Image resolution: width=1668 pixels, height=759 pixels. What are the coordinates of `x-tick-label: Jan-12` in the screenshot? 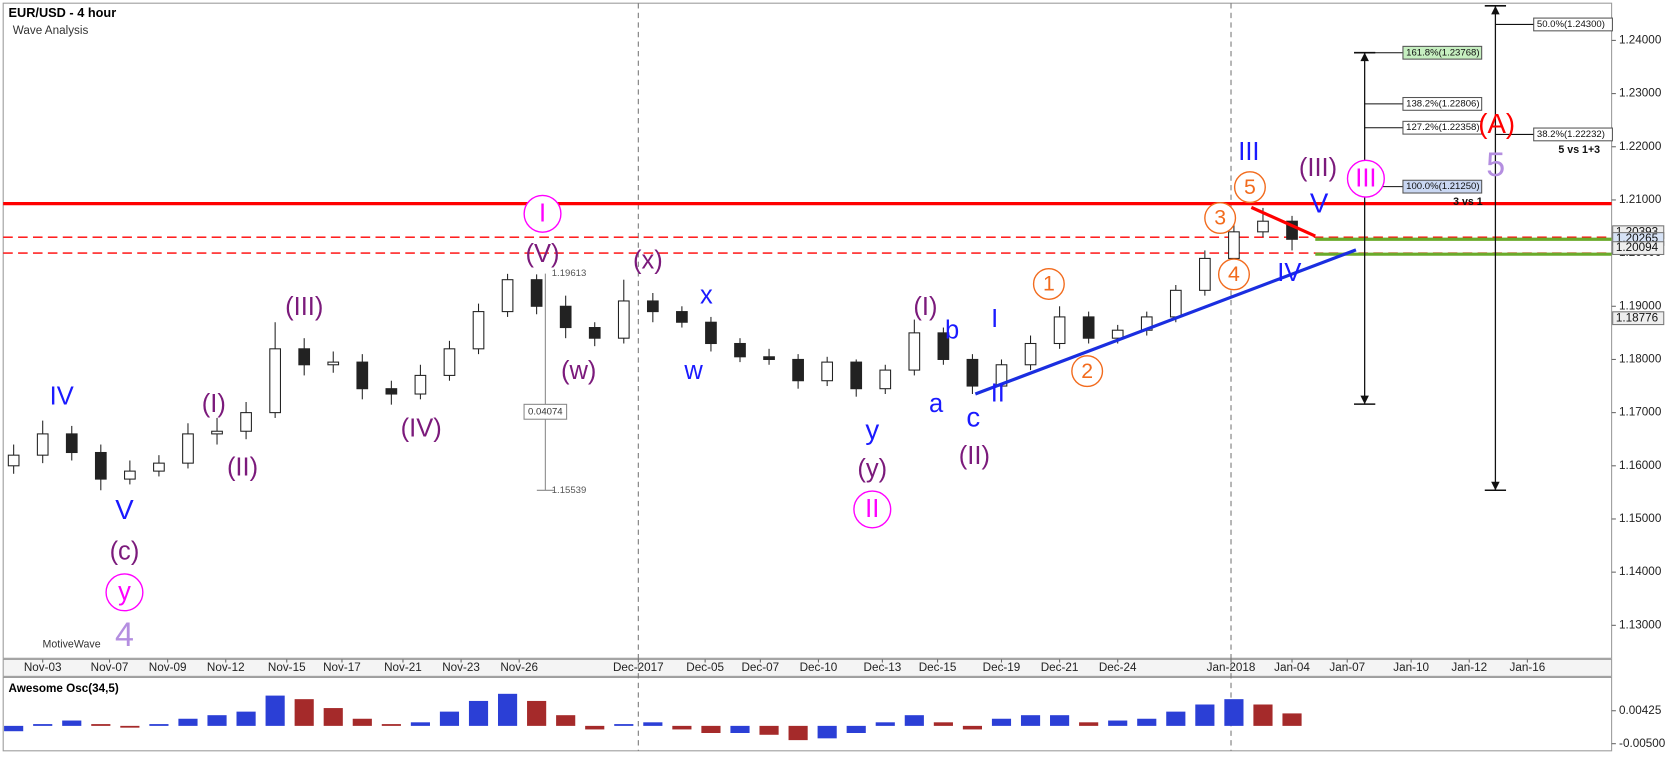 It's located at (1469, 667).